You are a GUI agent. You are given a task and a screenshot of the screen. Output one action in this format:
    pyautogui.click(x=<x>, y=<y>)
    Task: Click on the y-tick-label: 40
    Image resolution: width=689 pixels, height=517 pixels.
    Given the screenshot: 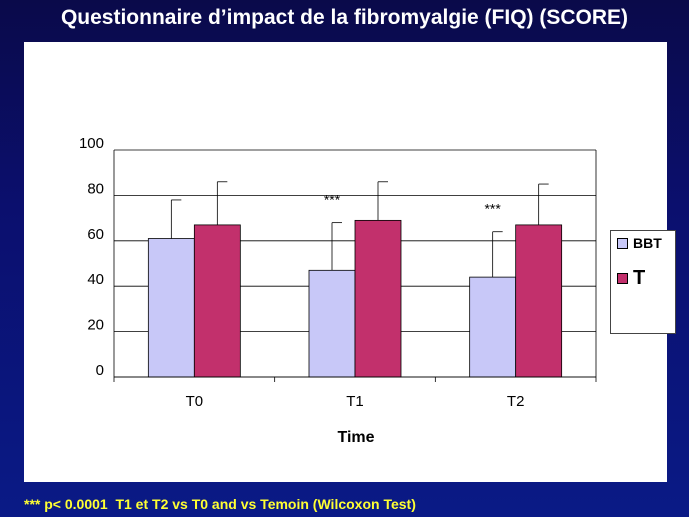 What is the action you would take?
    pyautogui.click(x=95, y=279)
    